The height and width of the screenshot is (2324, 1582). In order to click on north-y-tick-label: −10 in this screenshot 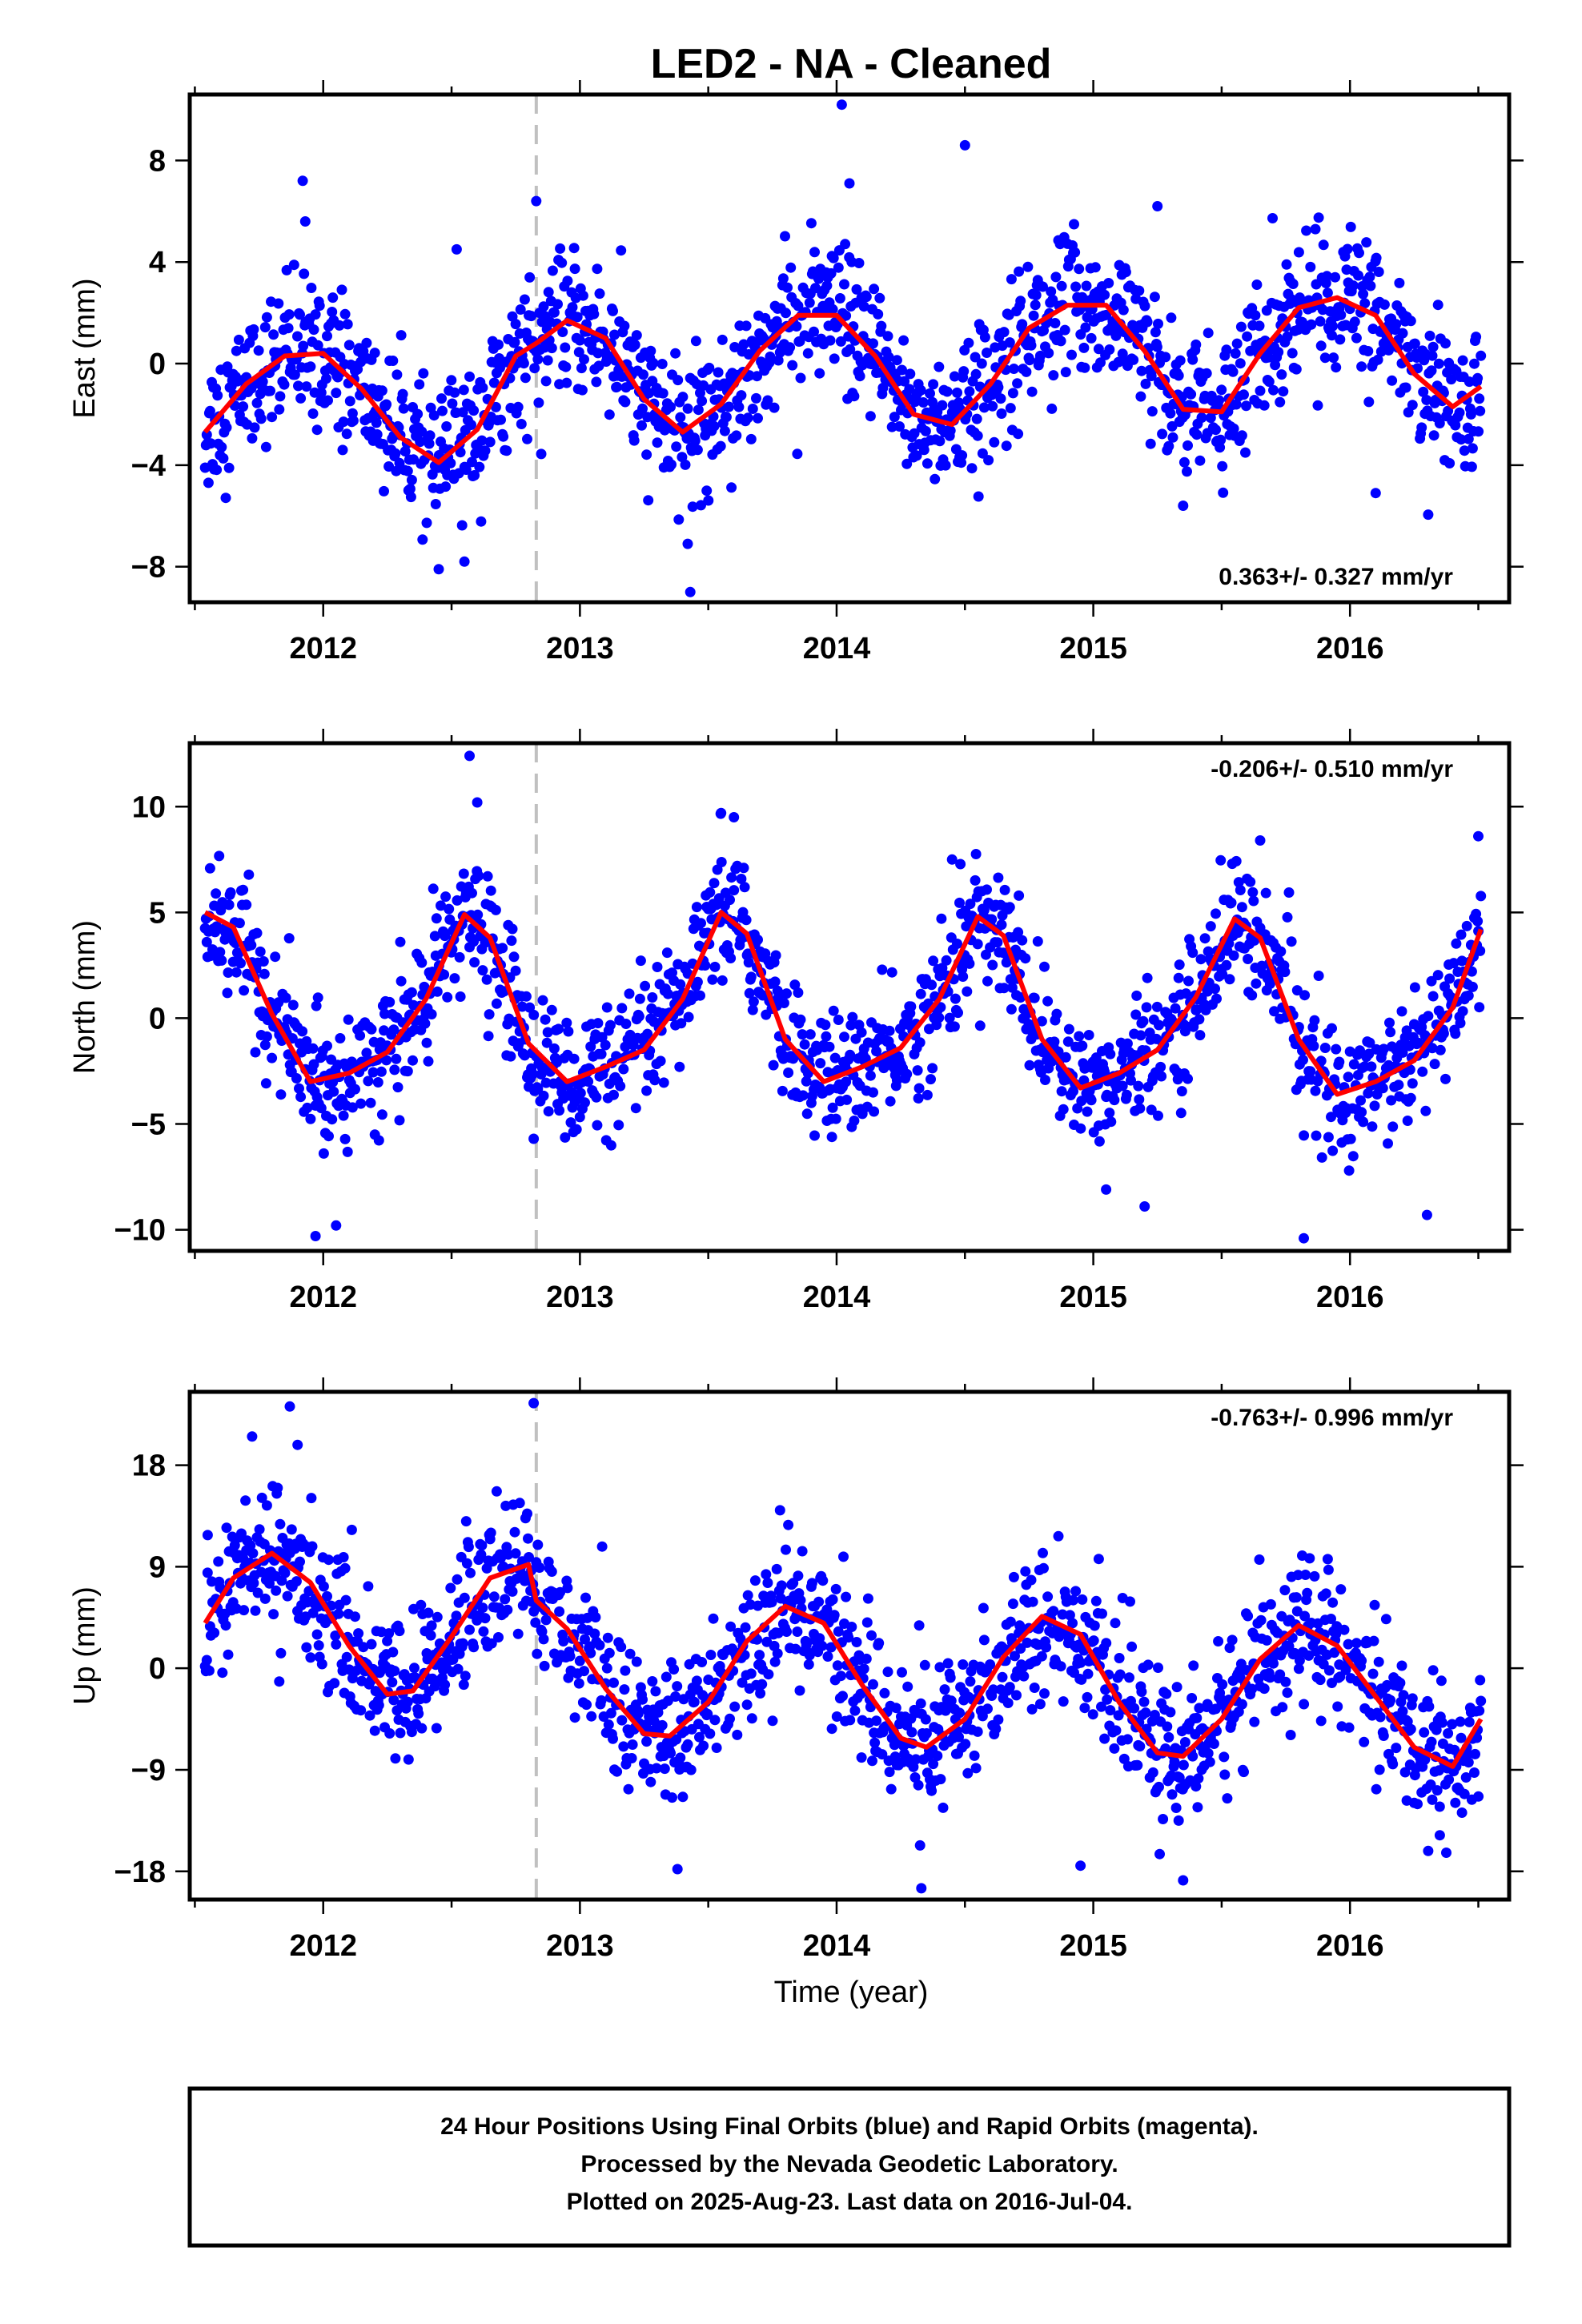, I will do `click(140, 1231)`.